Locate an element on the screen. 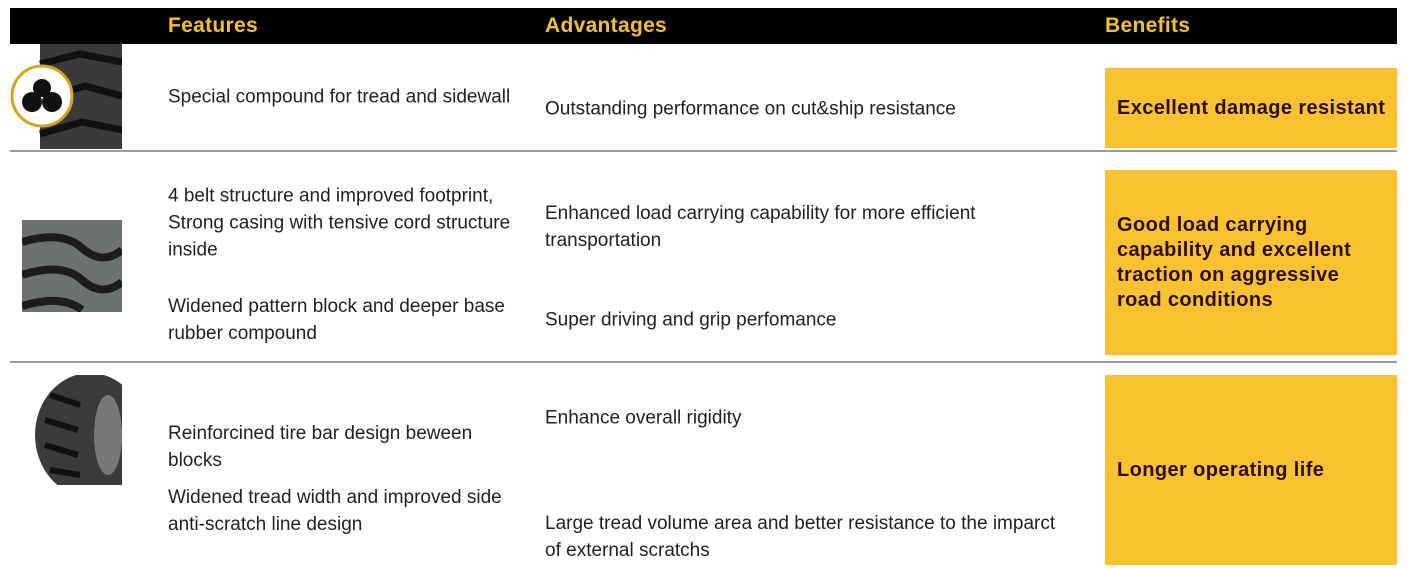 The height and width of the screenshot is (568, 1407). benefit-text: Excellent damage resistant is located at coordinates (1251, 107).